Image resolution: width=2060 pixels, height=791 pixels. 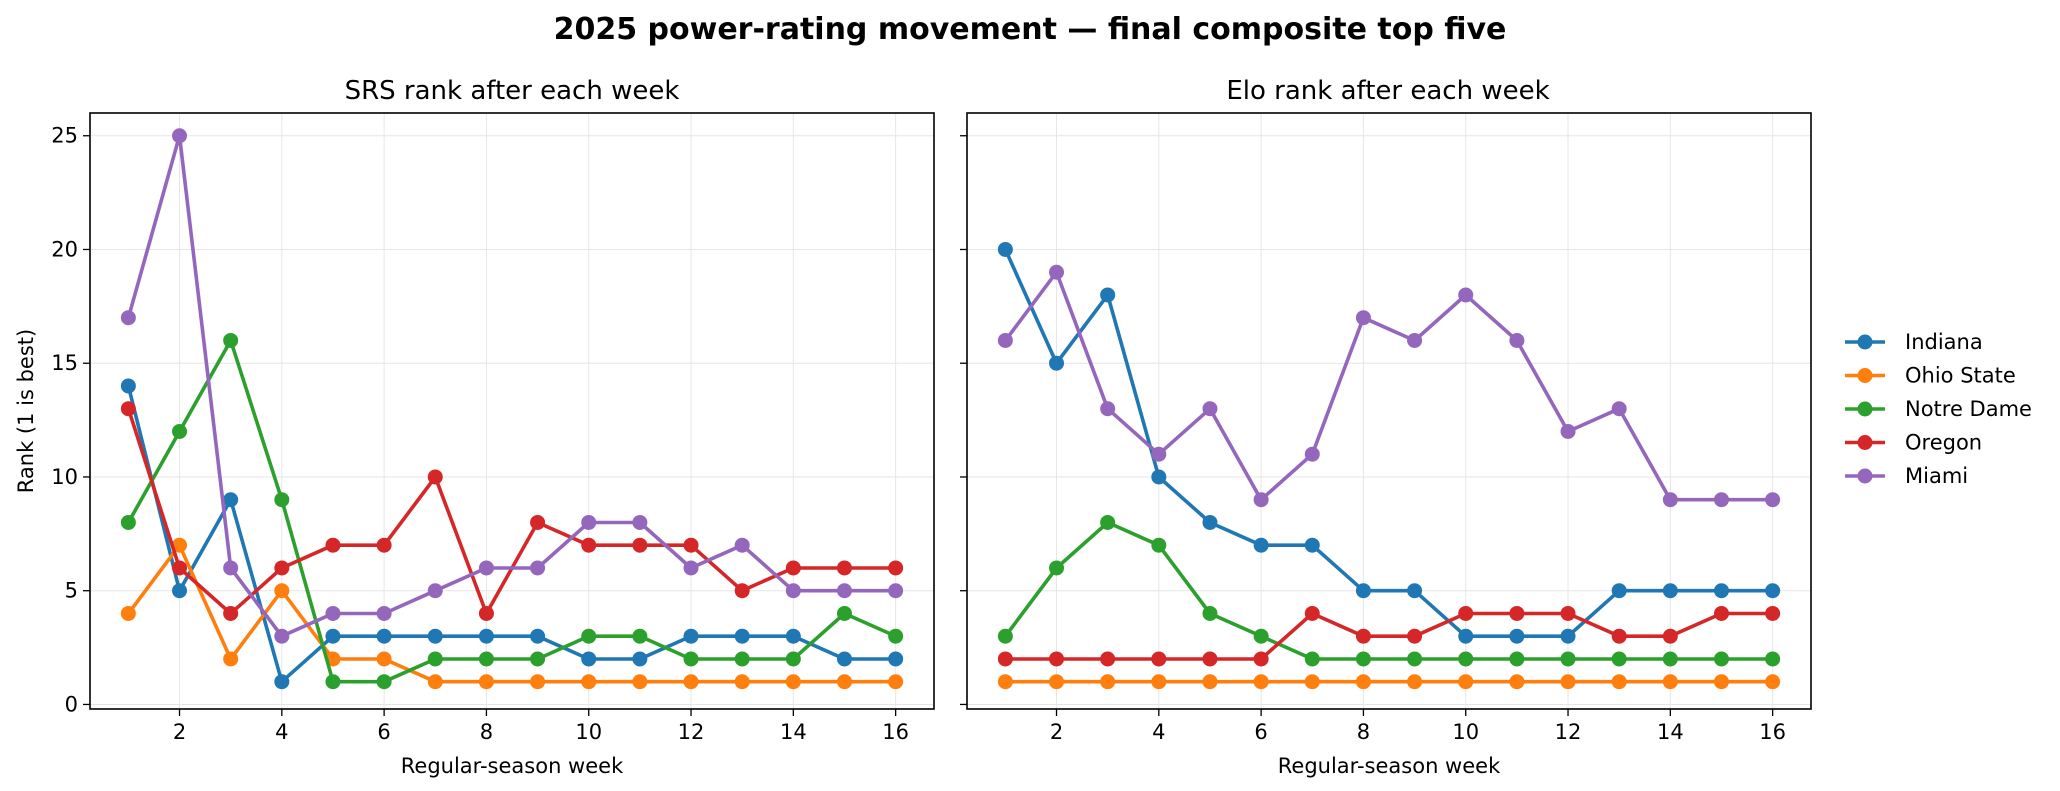 What do you see at coordinates (71, 591) in the screenshot?
I see `srs-y-tick-label: 5` at bounding box center [71, 591].